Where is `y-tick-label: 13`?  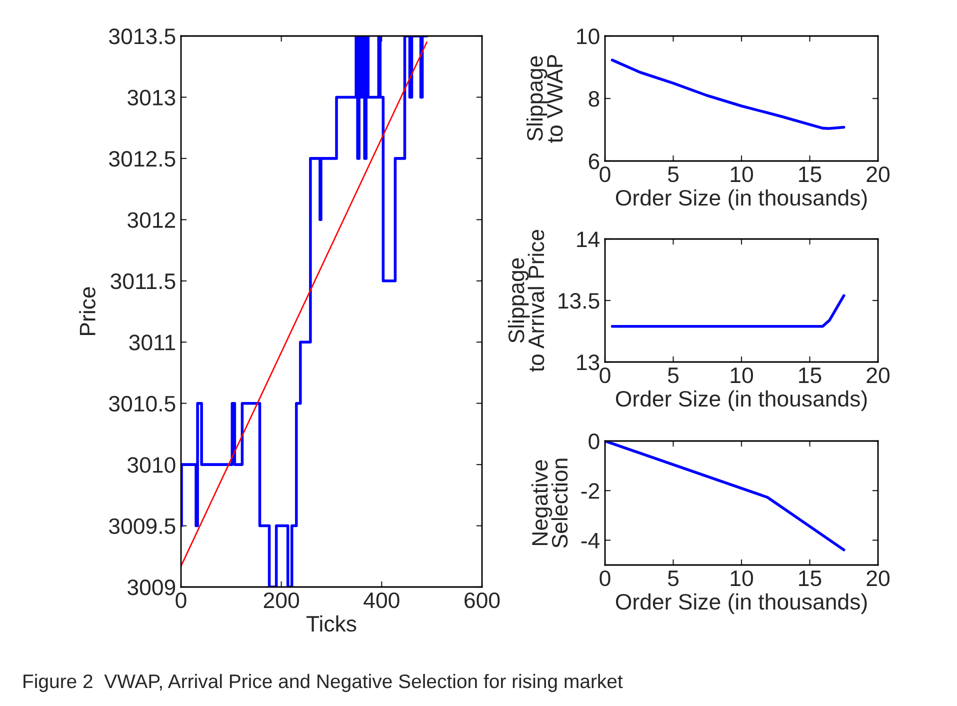
y-tick-label: 13 is located at coordinates (588, 362).